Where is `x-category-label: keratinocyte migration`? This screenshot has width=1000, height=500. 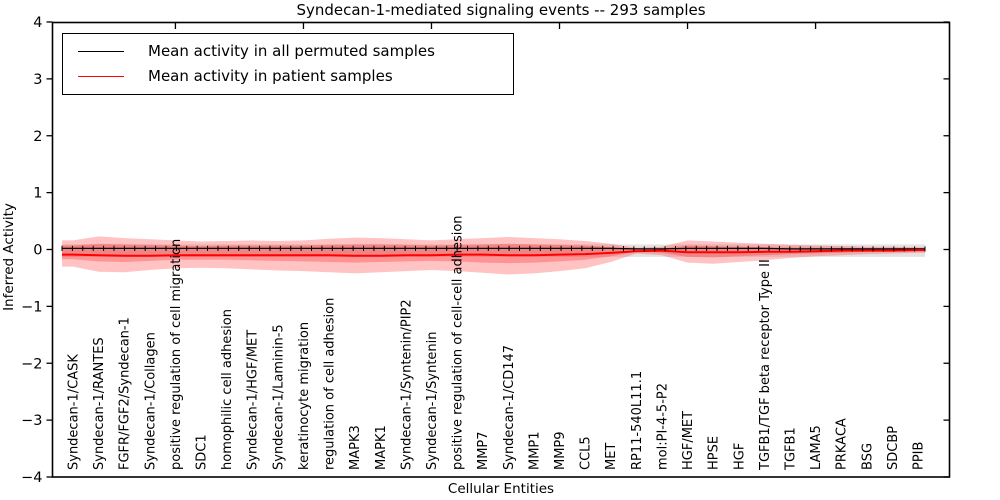
x-category-label: keratinocyte migration is located at coordinates (304, 396).